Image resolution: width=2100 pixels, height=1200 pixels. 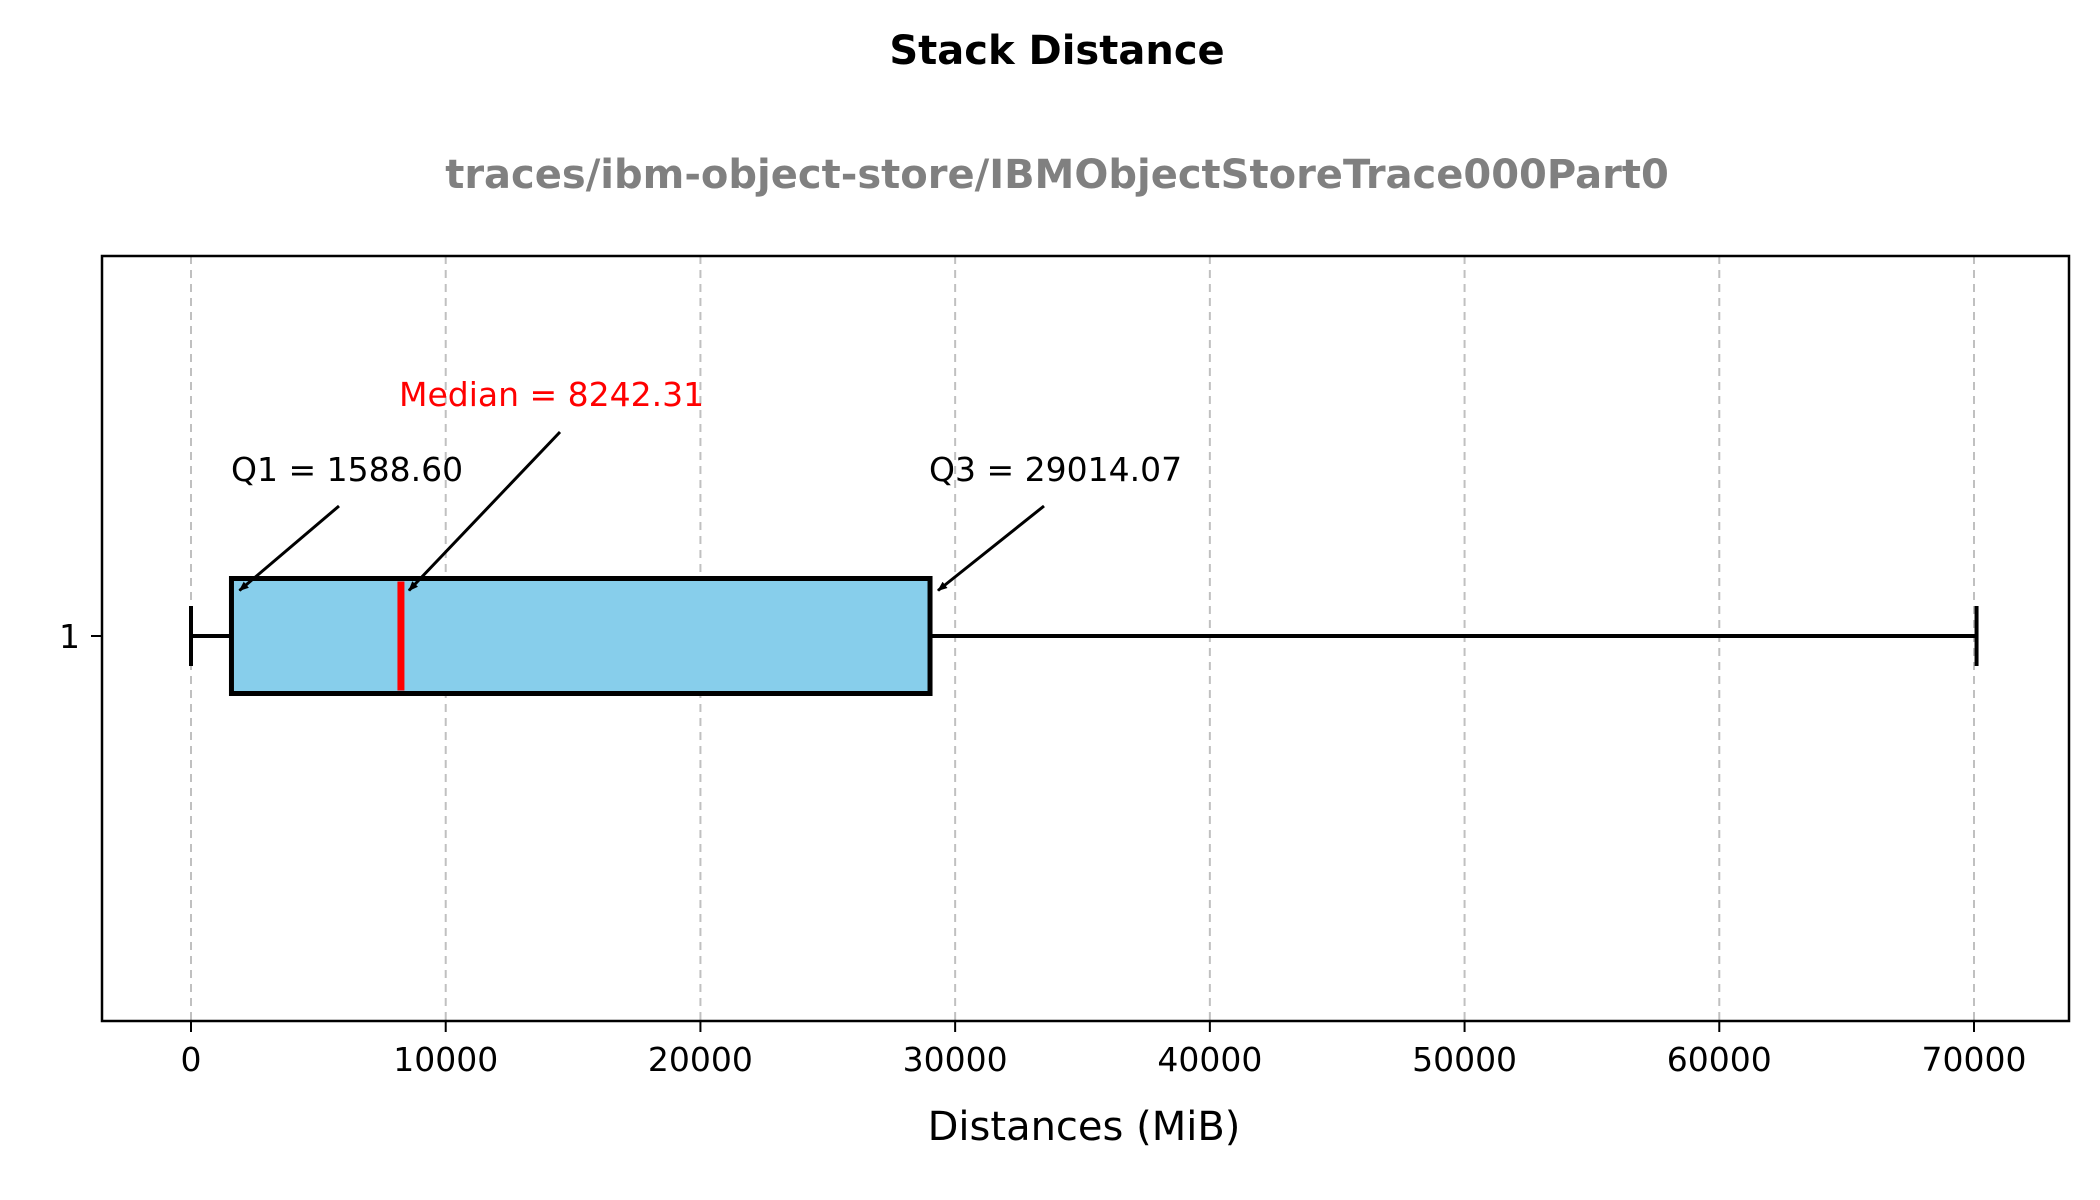 What do you see at coordinates (955, 1059) in the screenshot?
I see `x-tick-label: 30000` at bounding box center [955, 1059].